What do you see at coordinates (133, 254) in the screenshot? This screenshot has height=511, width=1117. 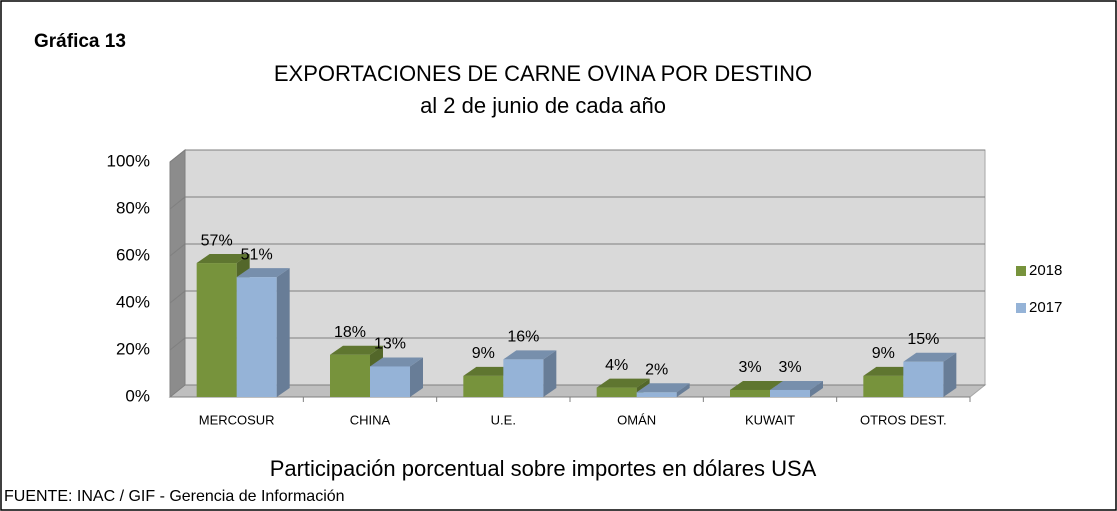 I see `y-tick-label: 60%` at bounding box center [133, 254].